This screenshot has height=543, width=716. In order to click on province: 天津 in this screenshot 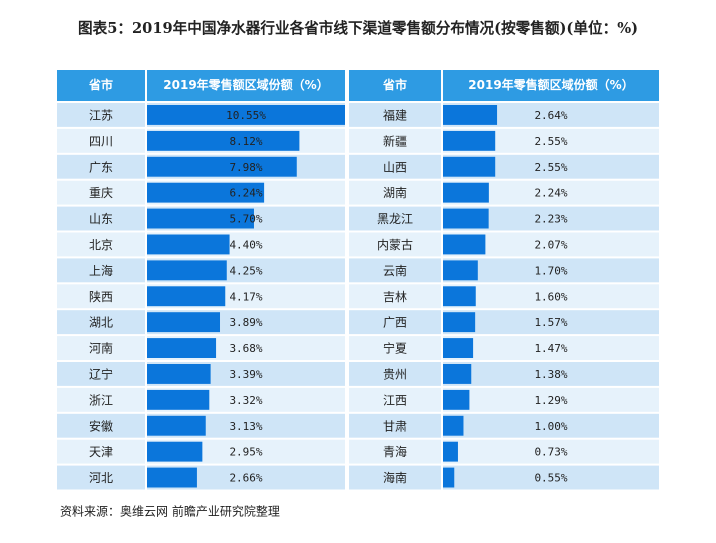, I will do `click(101, 452)`.